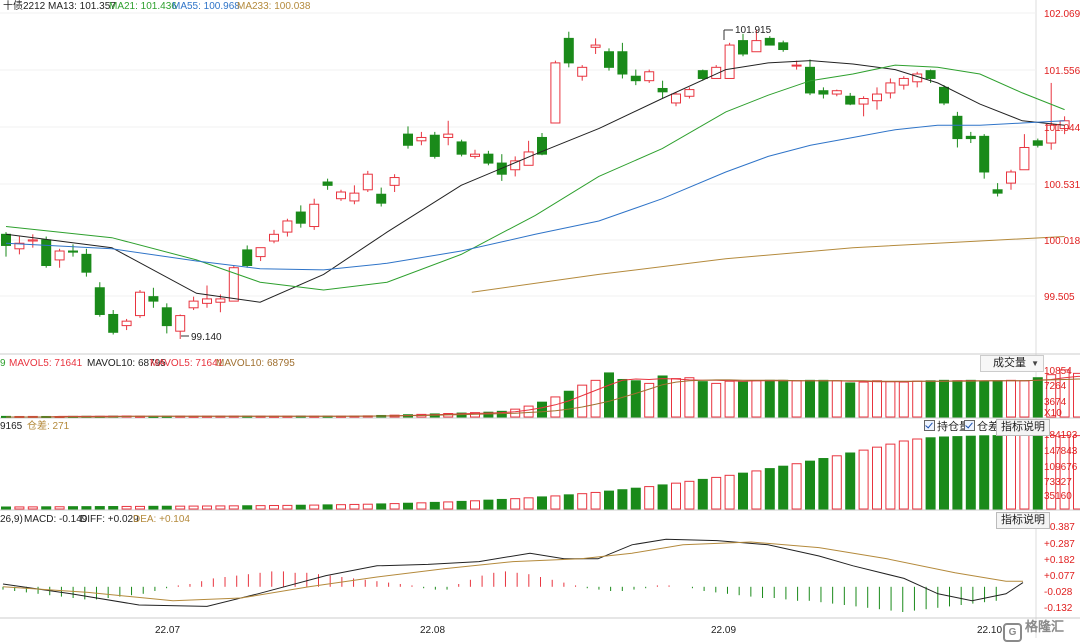 The width and height of the screenshot is (1080, 642). Describe the element at coordinates (255, 363) in the screenshot. I see `volume-header-mavol10b: MAVOL10: 68795` at that location.